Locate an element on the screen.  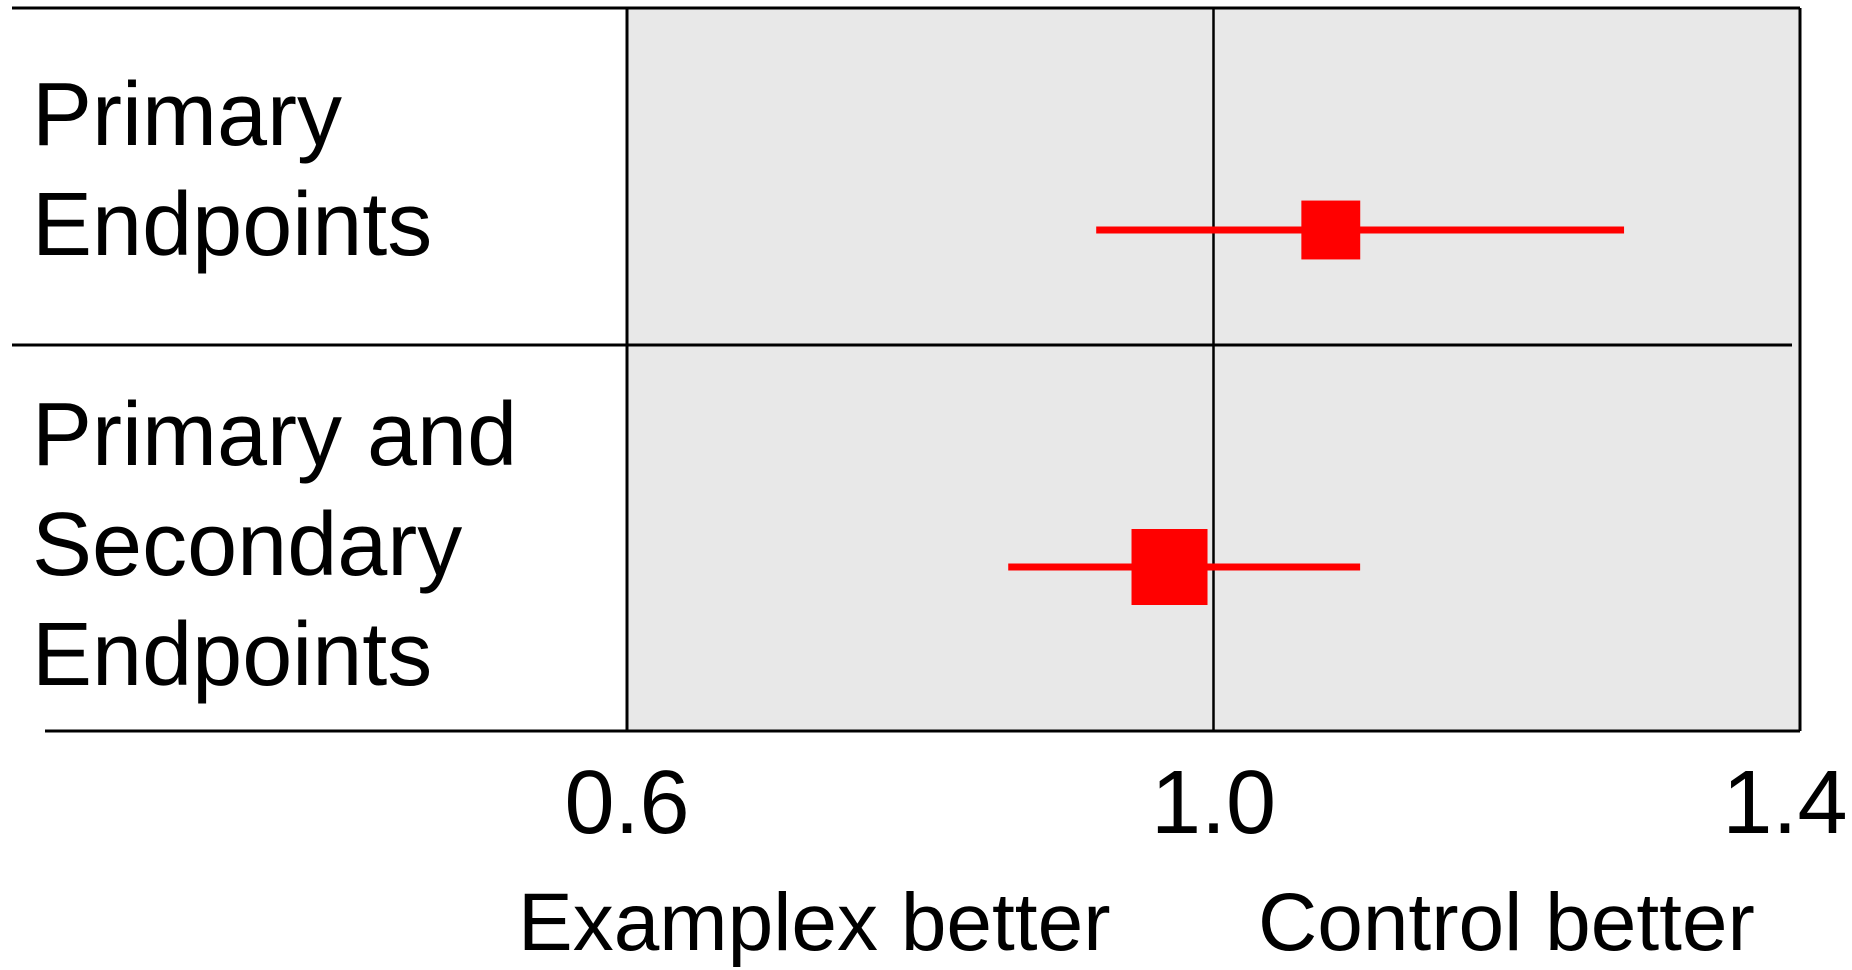
row-label-ps-line-1: Primary and is located at coordinates (275, 435).